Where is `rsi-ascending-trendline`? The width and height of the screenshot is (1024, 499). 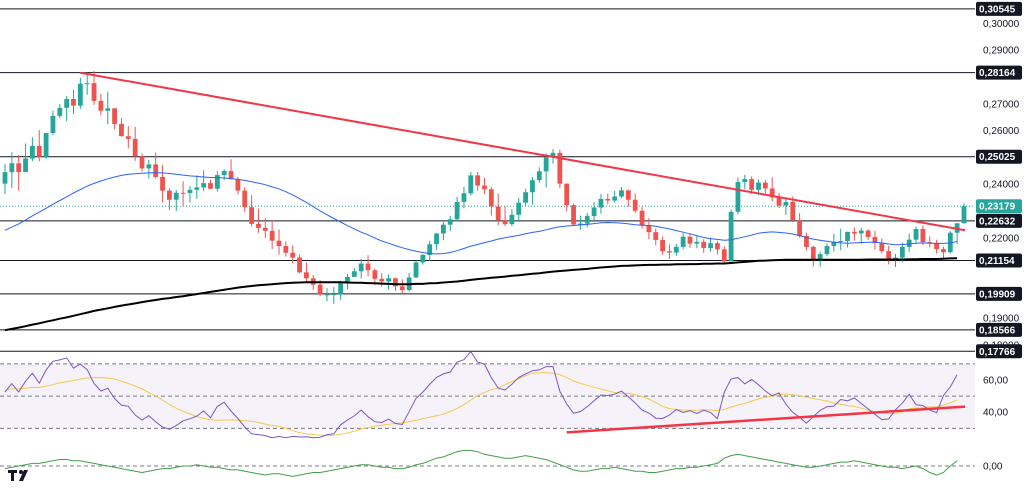 rsi-ascending-trendline is located at coordinates (766, 419).